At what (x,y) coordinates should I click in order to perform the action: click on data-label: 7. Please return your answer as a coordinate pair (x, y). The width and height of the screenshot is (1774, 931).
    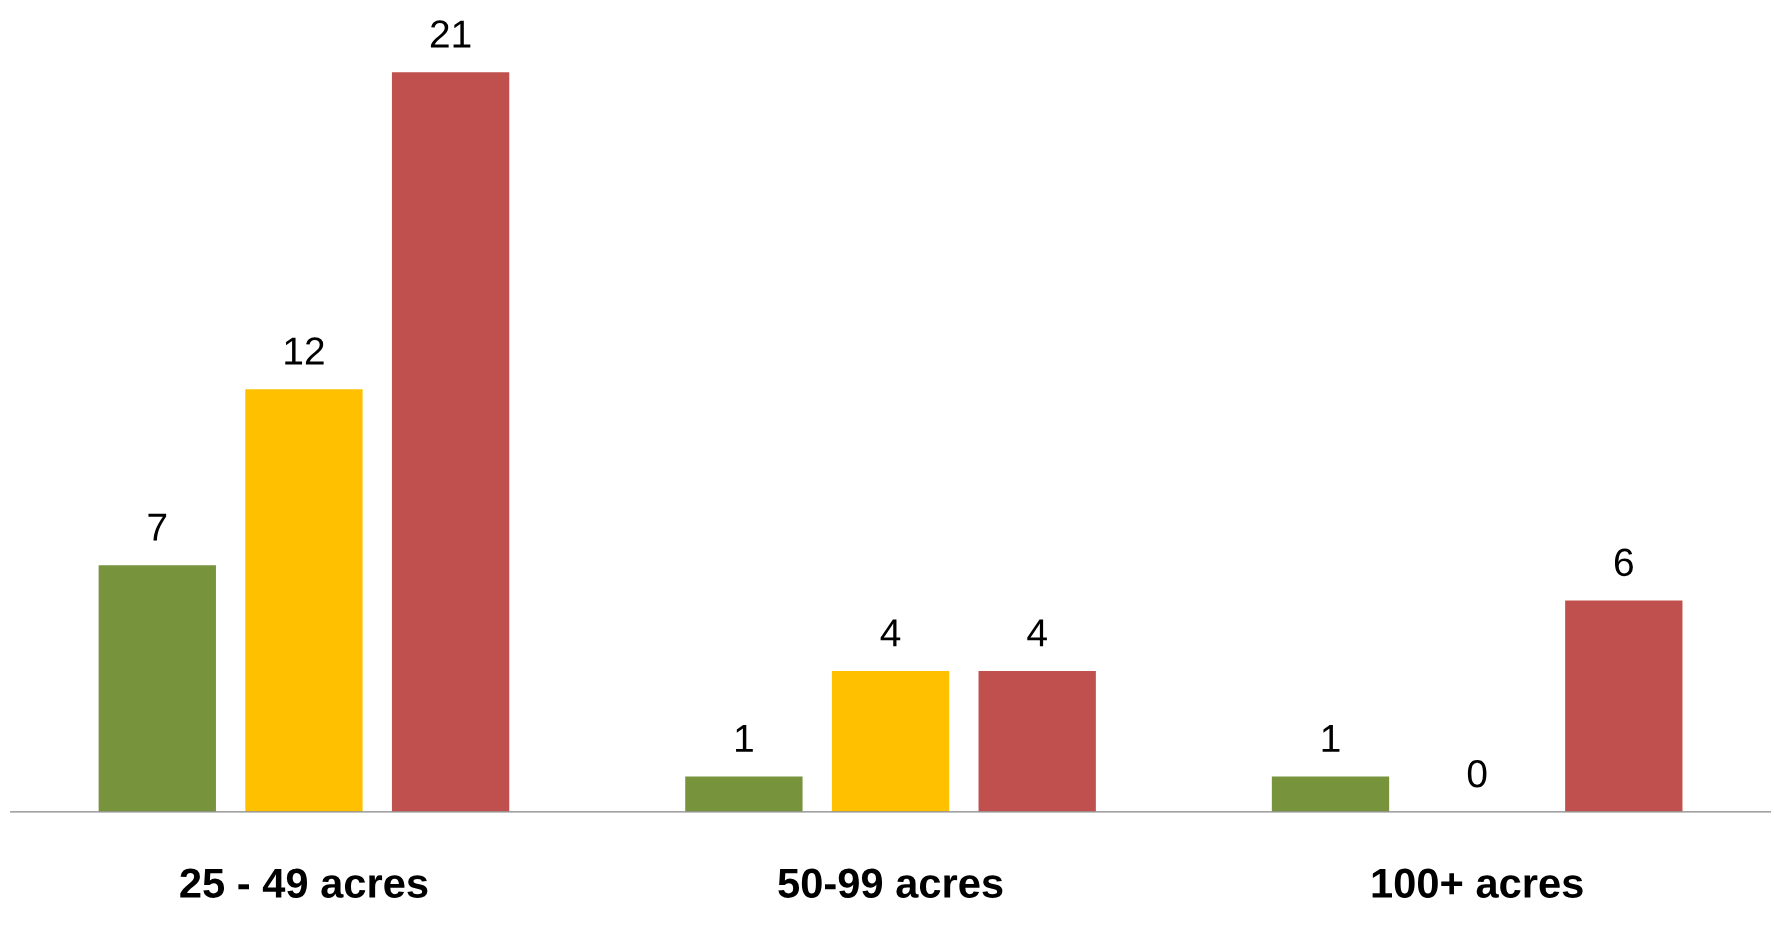
    Looking at the image, I should click on (157, 527).